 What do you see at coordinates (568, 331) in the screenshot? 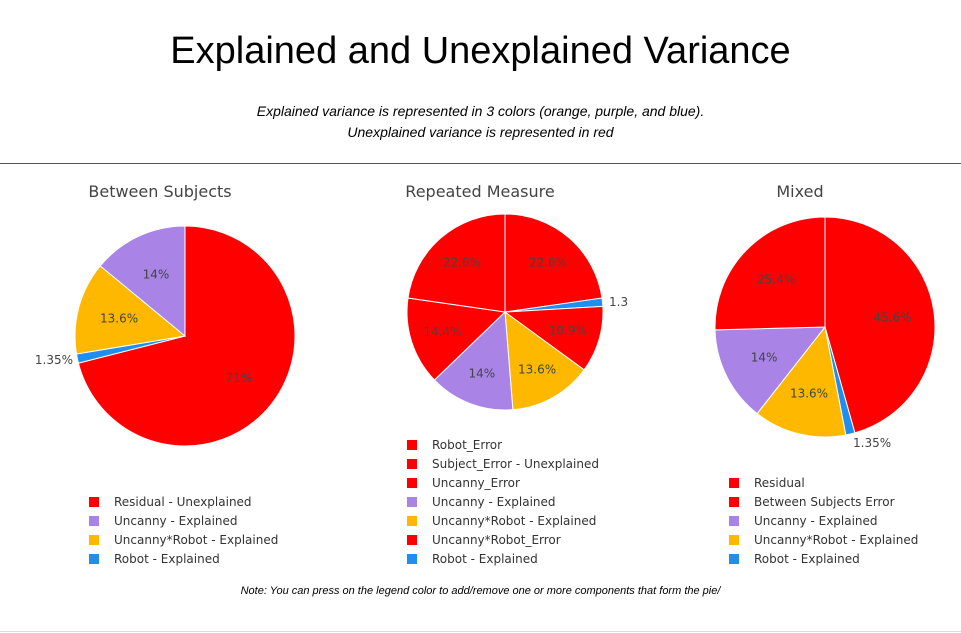
I see `slice-label: 10.9%` at bounding box center [568, 331].